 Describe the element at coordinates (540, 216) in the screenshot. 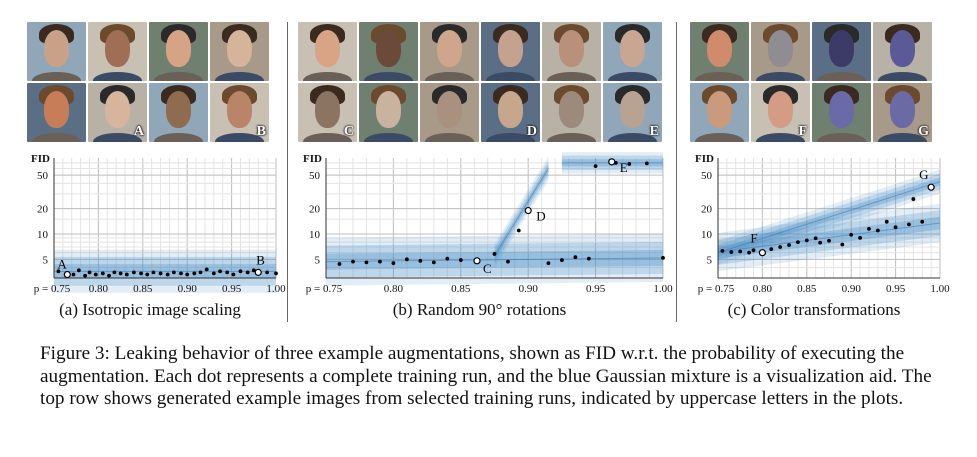

I see `point-label-d: D` at that location.